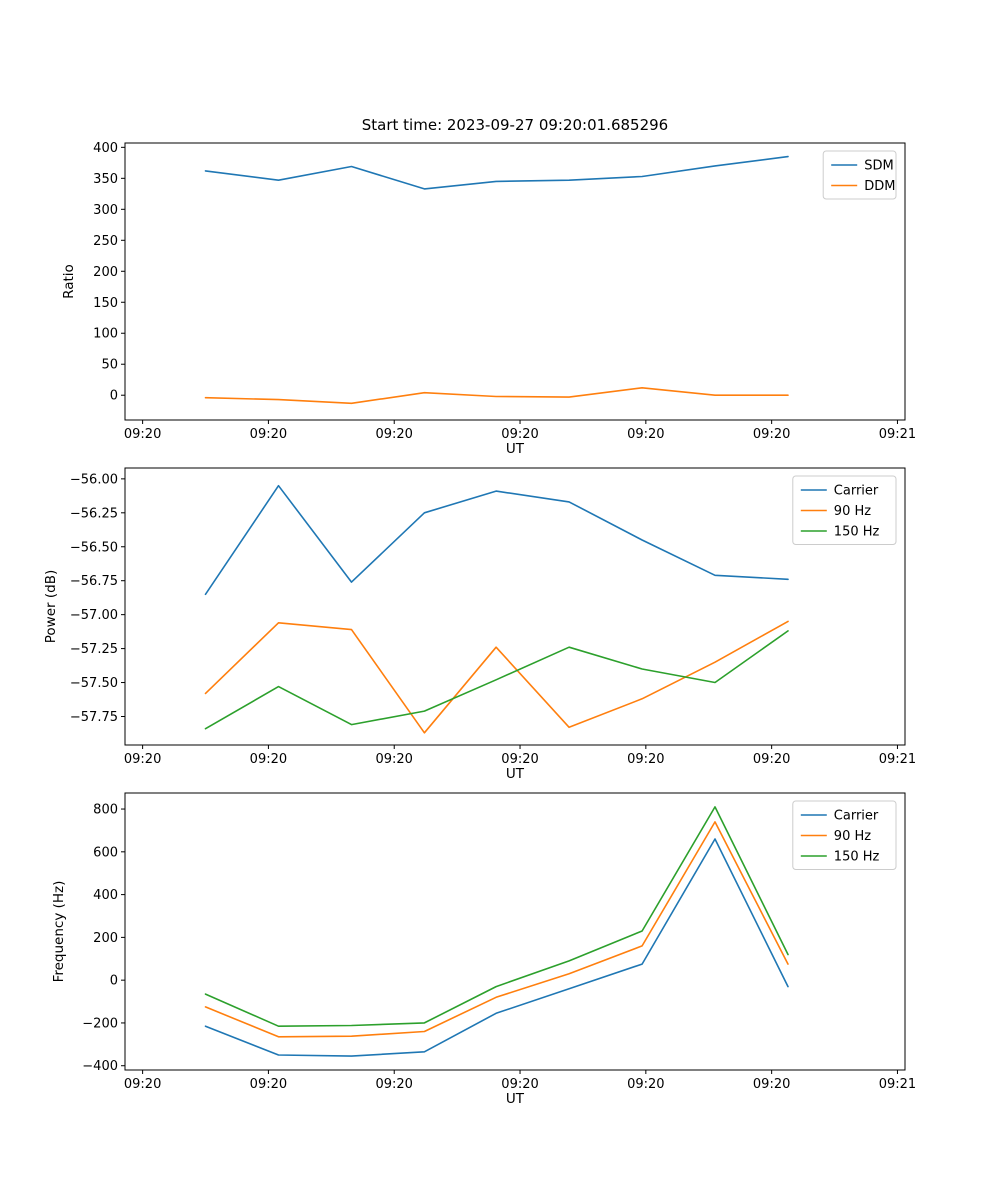 This screenshot has width=1000, height=1200. Describe the element at coordinates (94, 717) in the screenshot. I see `y-tick-label: −57.75` at that location.